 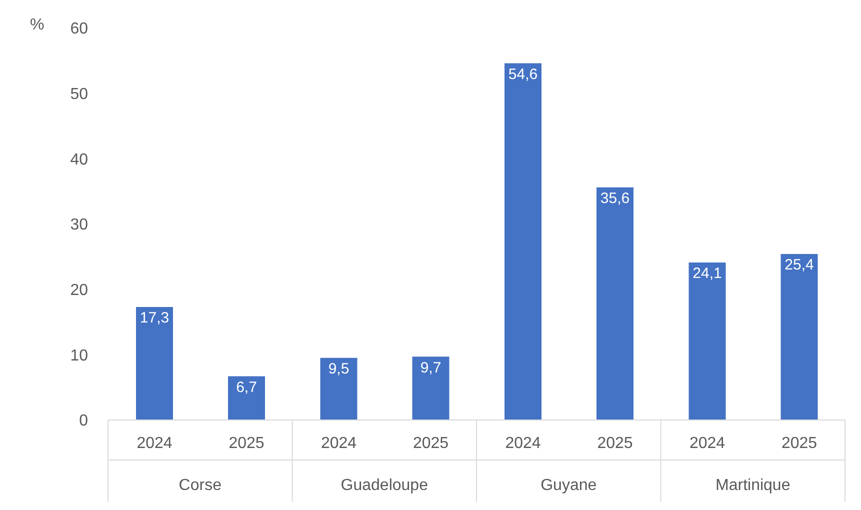 I want to click on data-label: 54,6, so click(x=523, y=74).